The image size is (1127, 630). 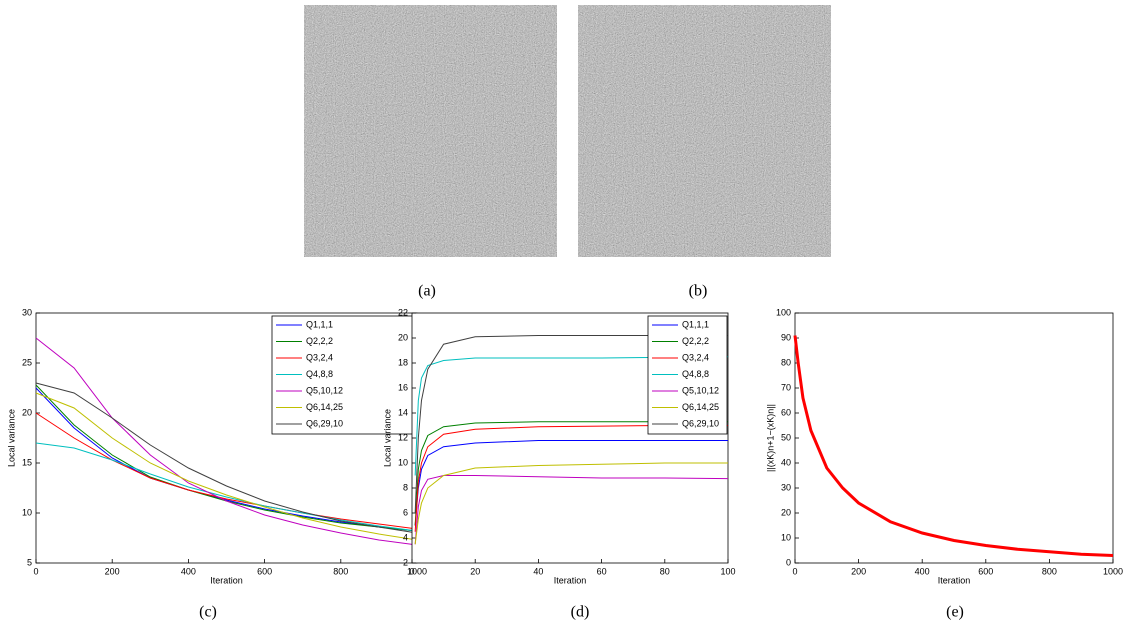 I want to click on y-tick-label: 16, so click(x=403, y=387).